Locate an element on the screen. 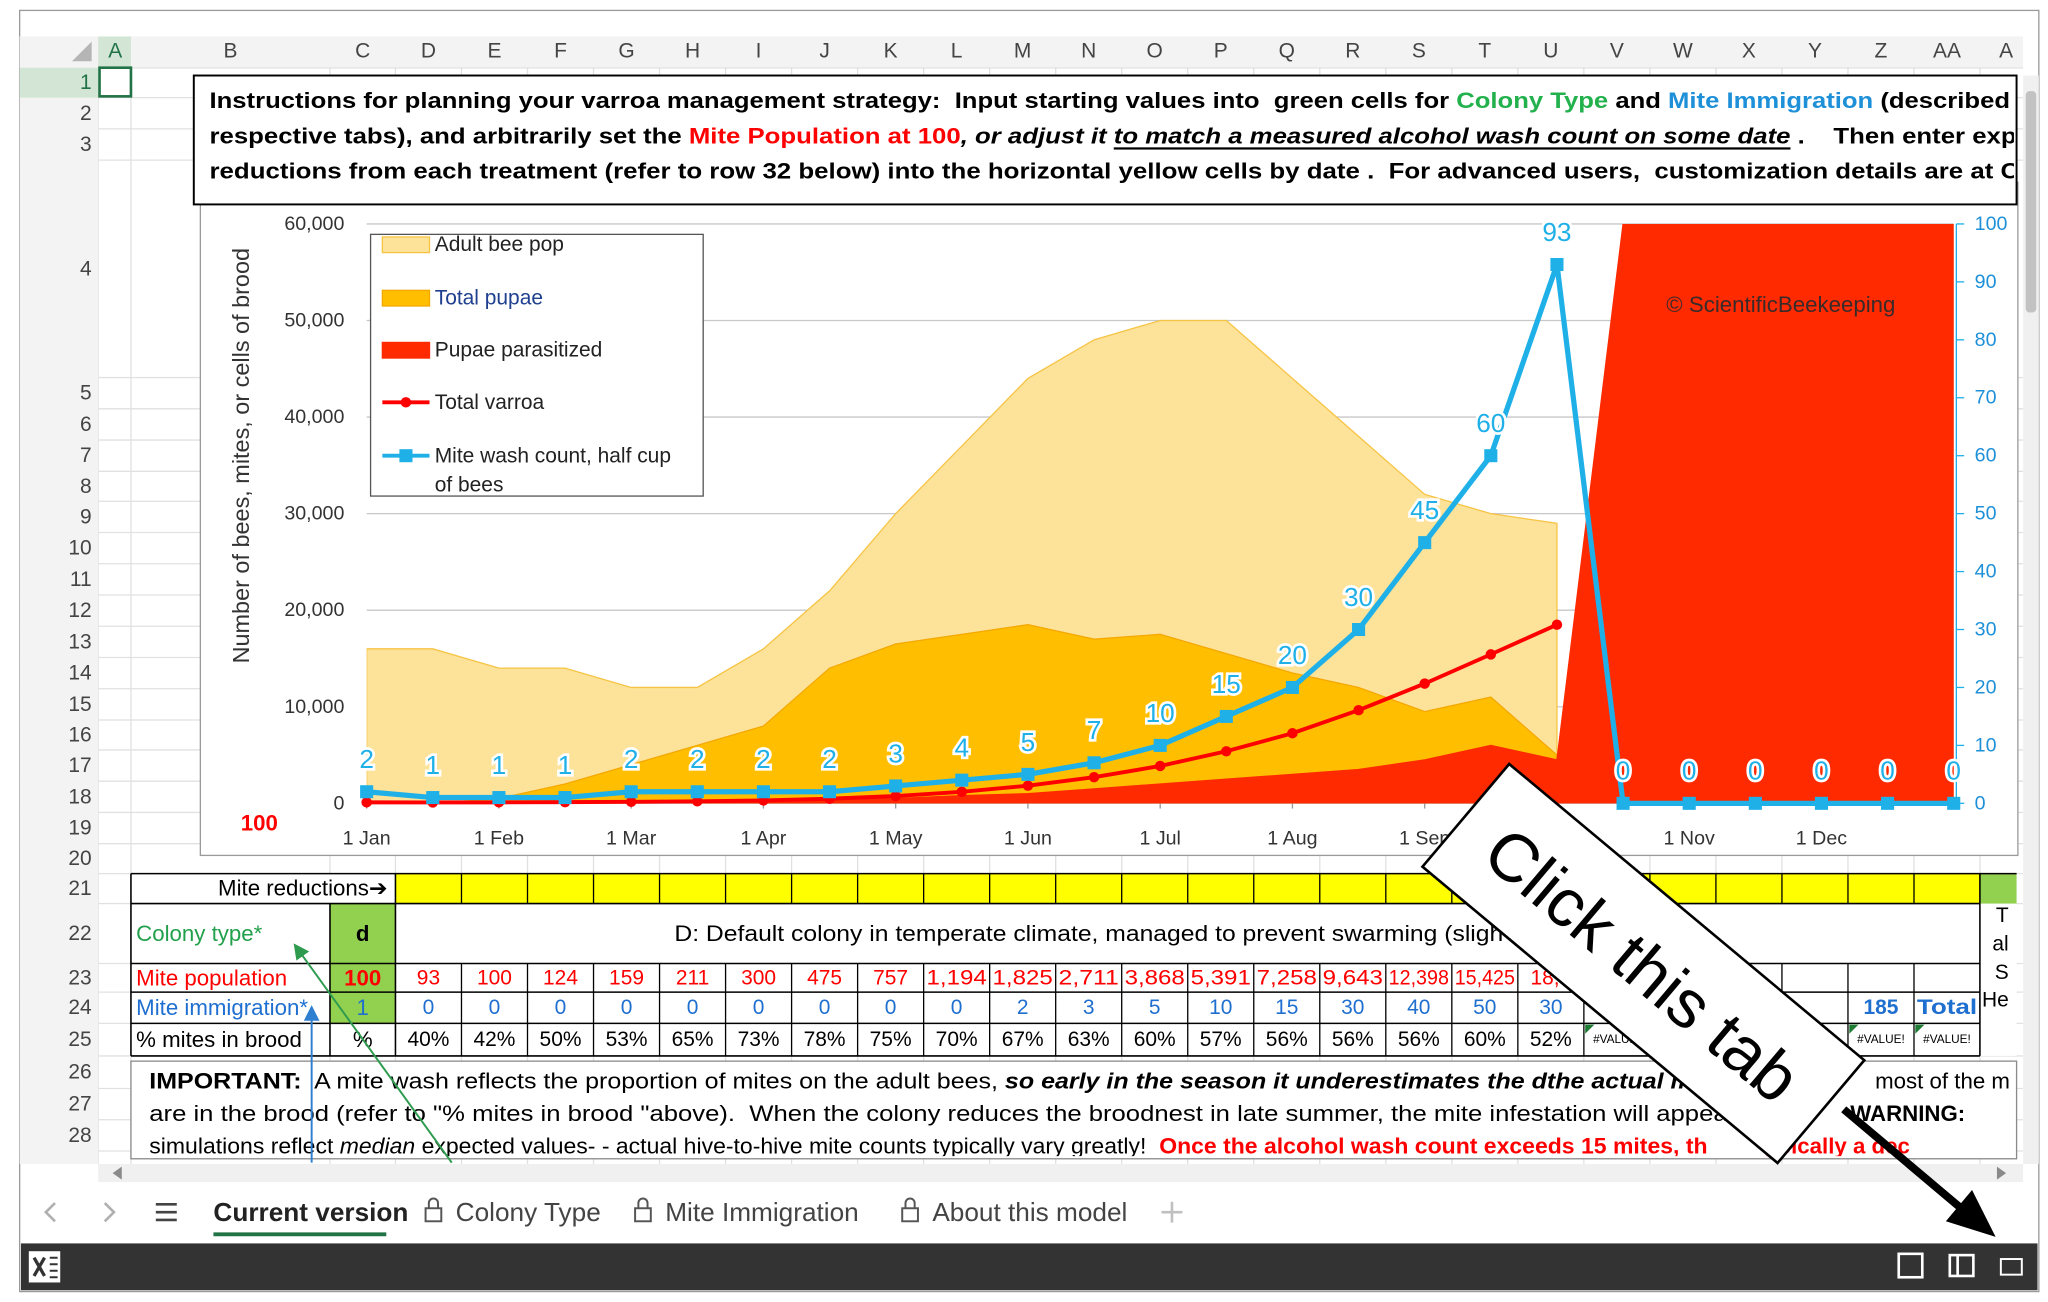 The height and width of the screenshot is (1302, 2048). accessibility-icon is located at coordinates (1910, 1265).